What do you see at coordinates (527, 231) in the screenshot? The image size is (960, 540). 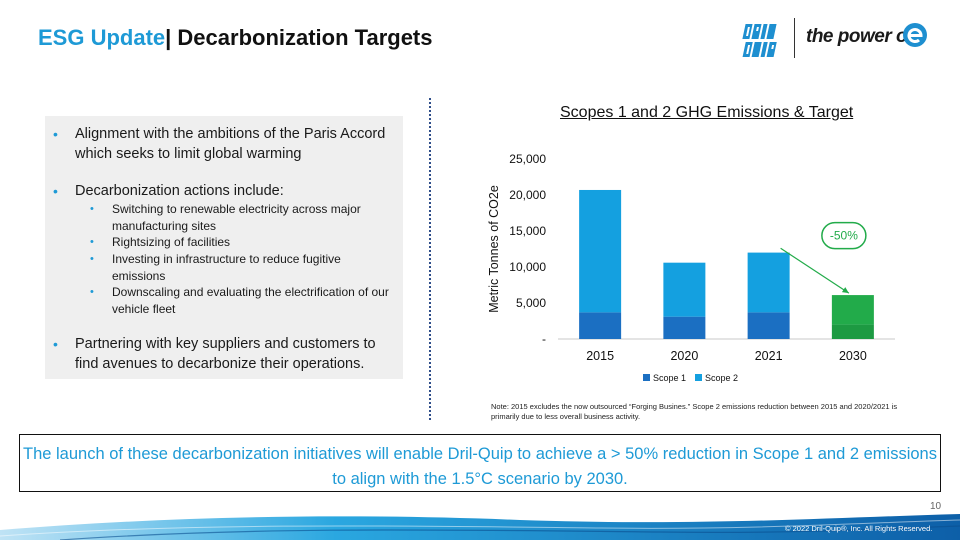 I see `y-tick-label: 15,000` at bounding box center [527, 231].